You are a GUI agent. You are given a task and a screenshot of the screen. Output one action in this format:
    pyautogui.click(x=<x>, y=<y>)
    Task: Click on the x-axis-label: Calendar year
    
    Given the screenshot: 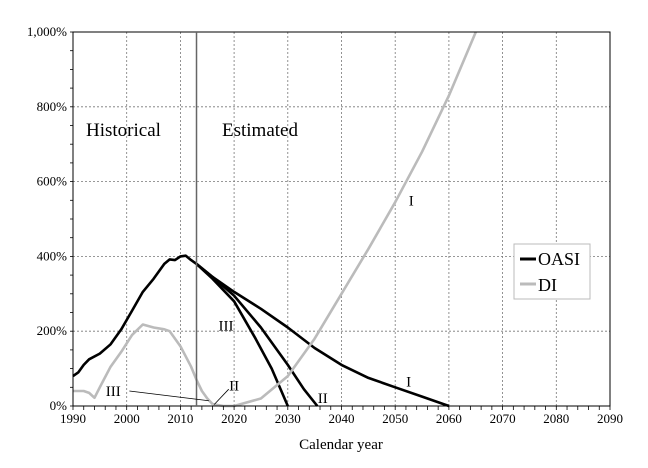 What is the action you would take?
    pyautogui.click(x=341, y=445)
    